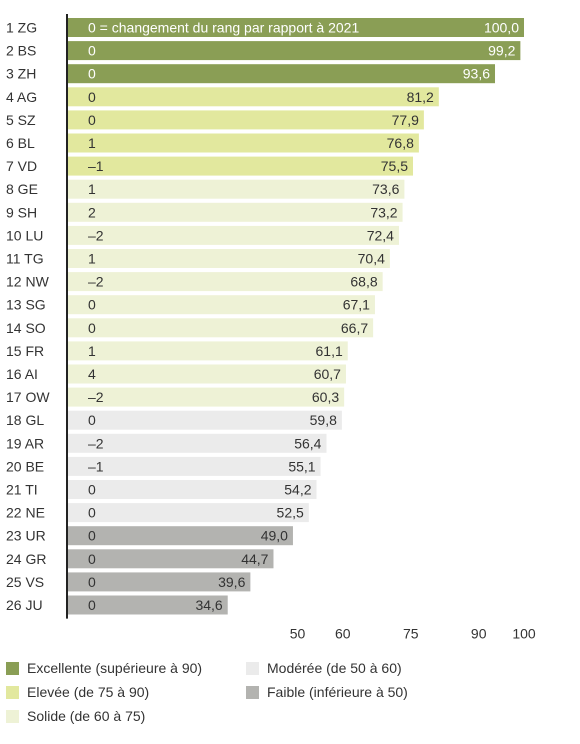 This screenshot has width=580, height=744. What do you see at coordinates (325, 397) in the screenshot?
I see `bar-value-label: 60,3` at bounding box center [325, 397].